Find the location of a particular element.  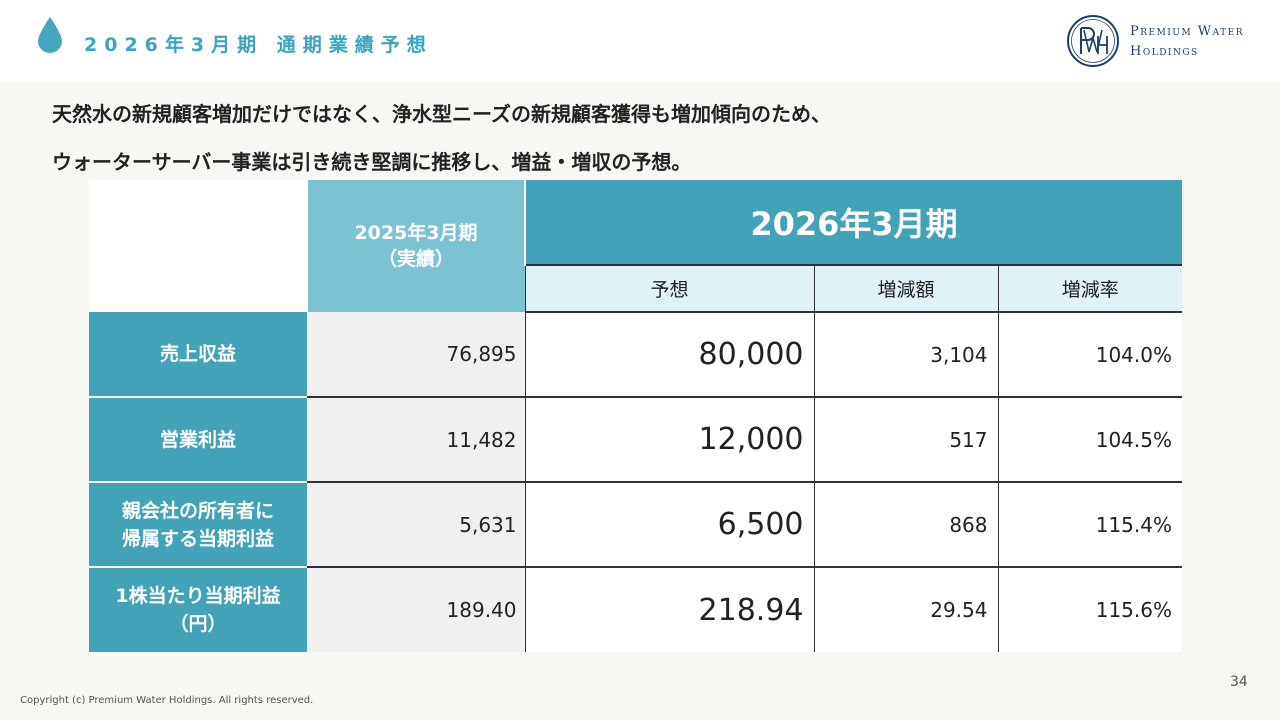

table-row: 営業利益 11,482 12,000 517 104.5% is located at coordinates (635, 440).